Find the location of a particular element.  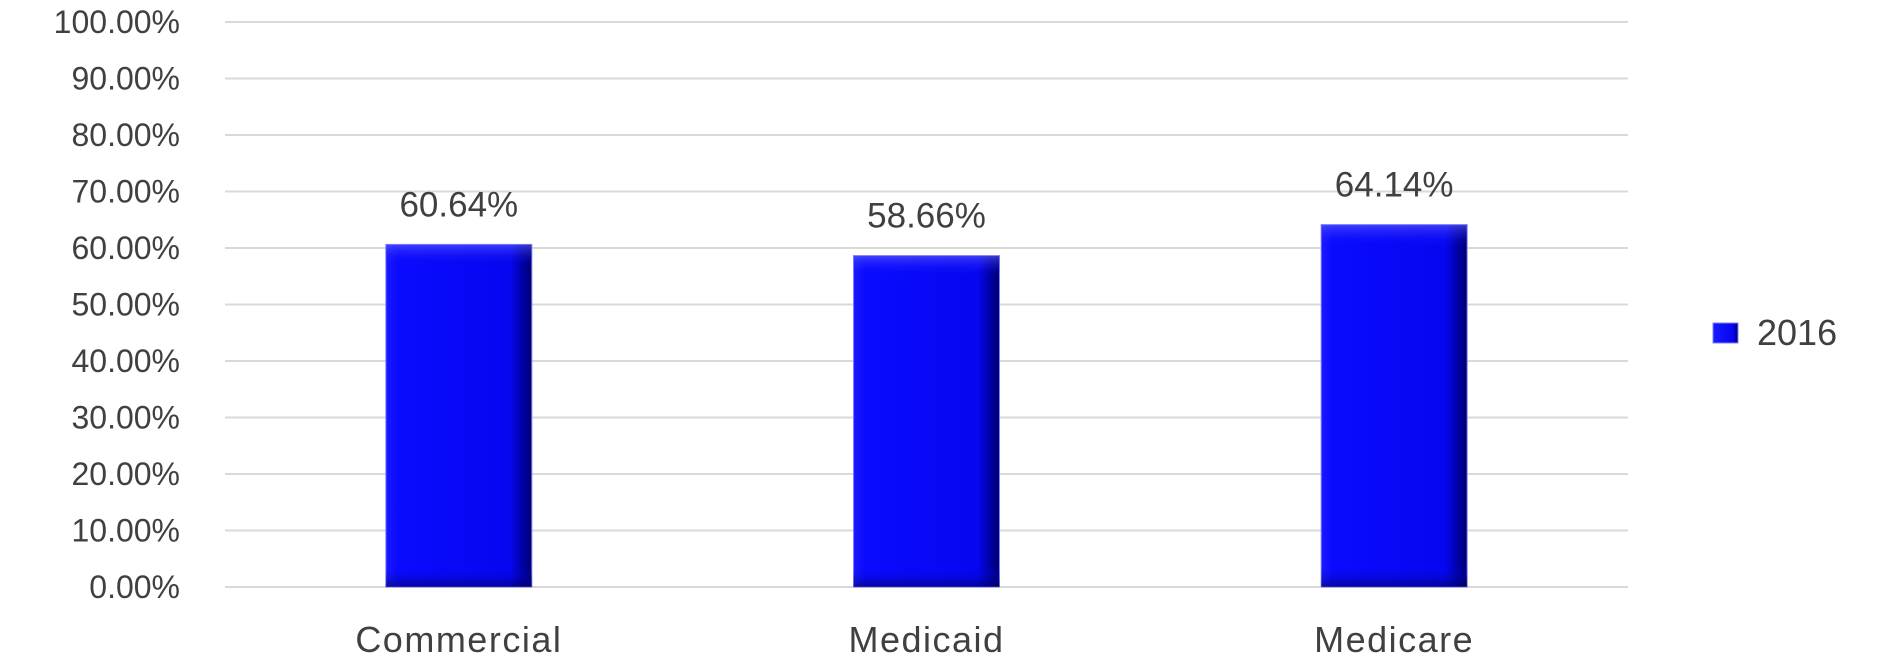

y-tick-label: 0.00% is located at coordinates (134, 587).